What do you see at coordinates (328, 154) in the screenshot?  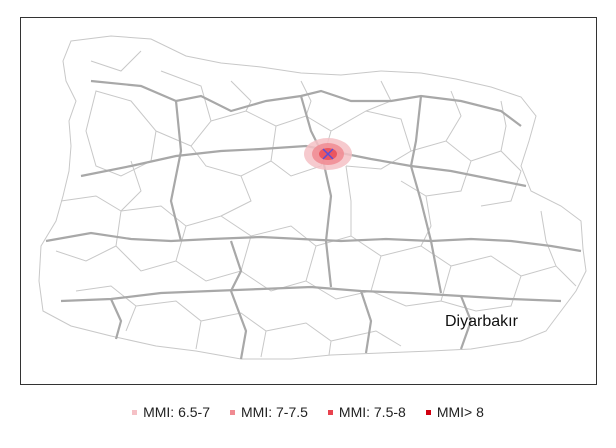 I see `epicenter-cross-icon` at bounding box center [328, 154].